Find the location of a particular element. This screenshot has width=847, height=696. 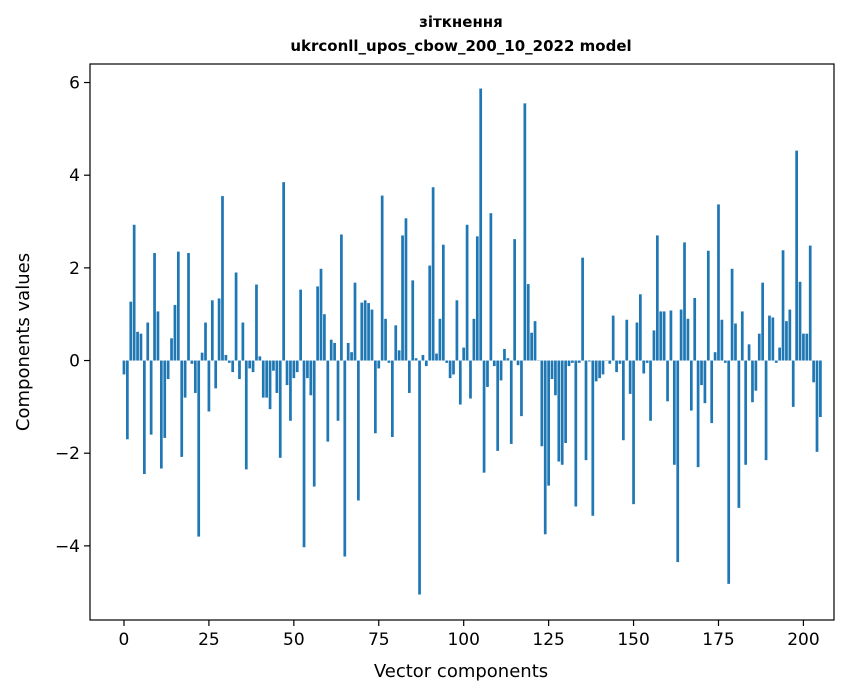

x-axis-label: Vector components is located at coordinates (461, 671).